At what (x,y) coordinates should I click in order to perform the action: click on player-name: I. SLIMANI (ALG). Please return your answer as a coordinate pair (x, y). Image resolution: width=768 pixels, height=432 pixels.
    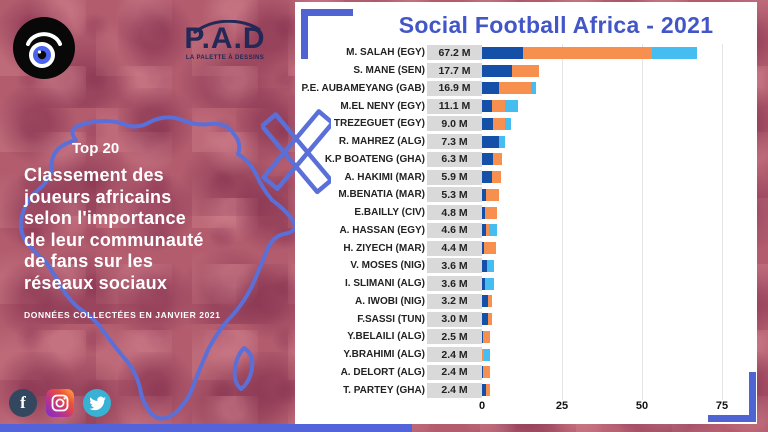
    Looking at the image, I should click on (385, 284).